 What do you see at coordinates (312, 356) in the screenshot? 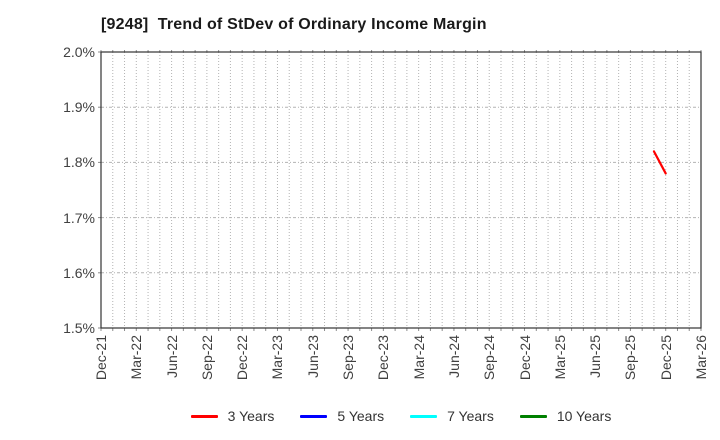
I see `x-tick-label: Jun-23` at bounding box center [312, 356].